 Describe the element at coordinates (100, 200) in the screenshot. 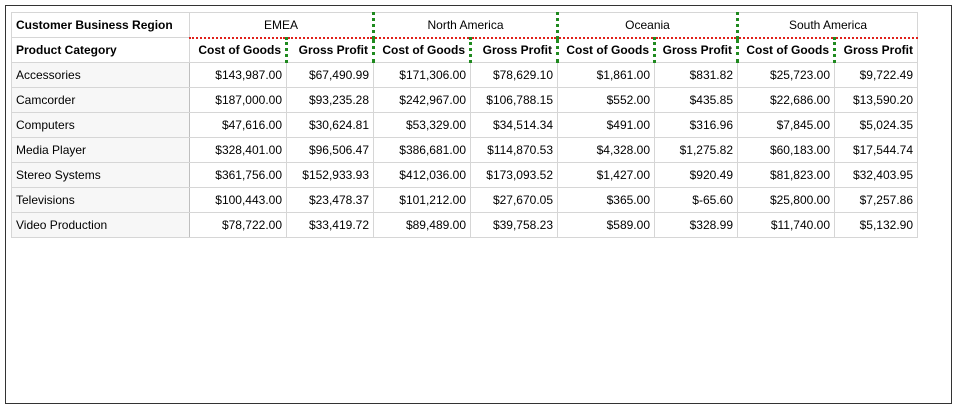

I see `row-label-category: Televisions` at that location.